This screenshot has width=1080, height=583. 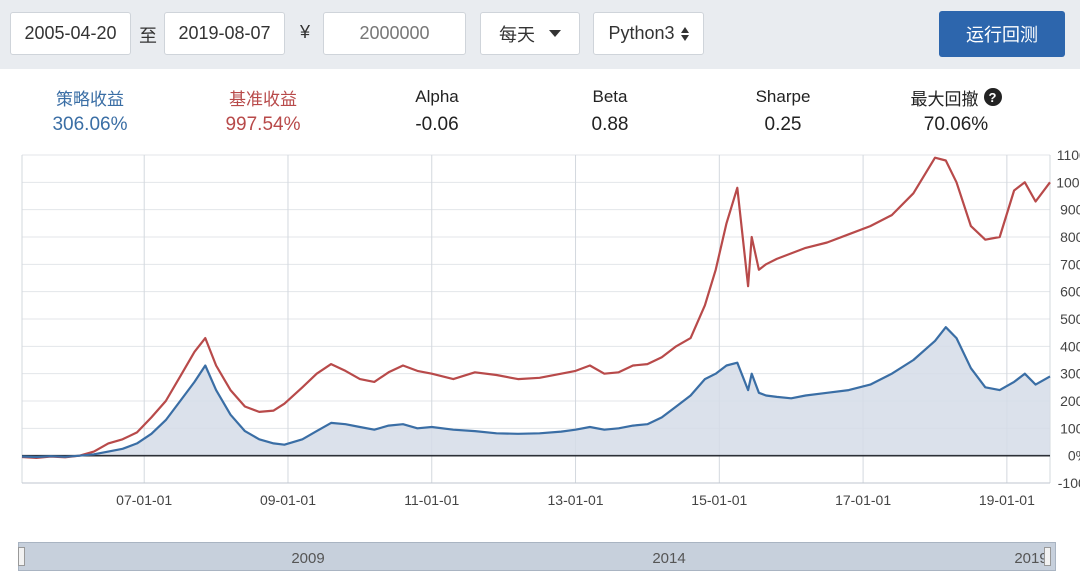 What do you see at coordinates (610, 96) in the screenshot?
I see `stat-label: Beta` at bounding box center [610, 96].